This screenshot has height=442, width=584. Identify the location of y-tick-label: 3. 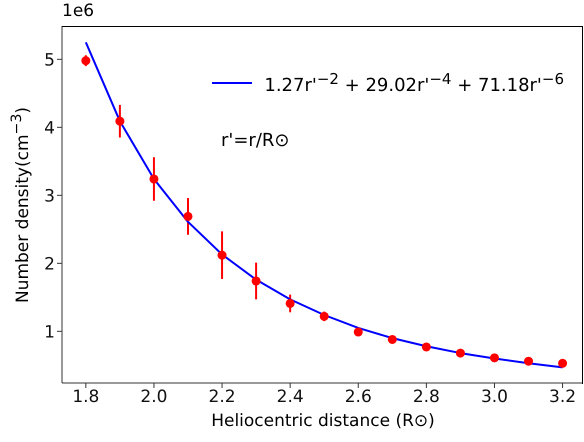
(49, 196).